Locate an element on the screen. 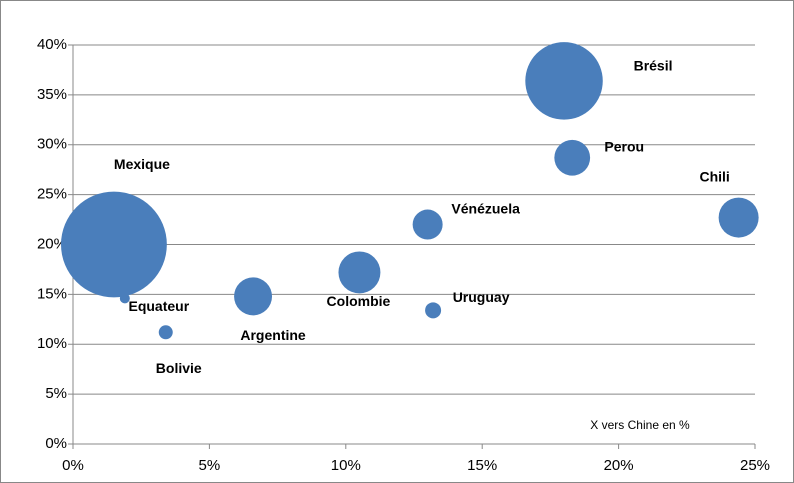  x-tick-label: 25% is located at coordinates (755, 465).